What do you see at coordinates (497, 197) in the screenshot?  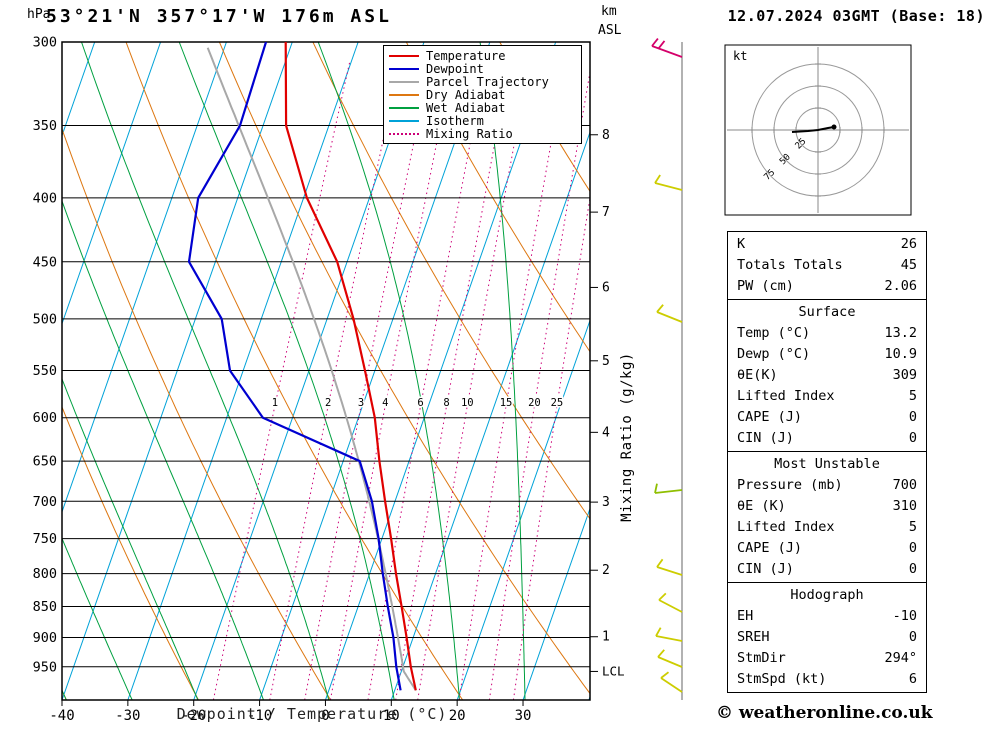 I see `dry-adiabat-line` at bounding box center [497, 197].